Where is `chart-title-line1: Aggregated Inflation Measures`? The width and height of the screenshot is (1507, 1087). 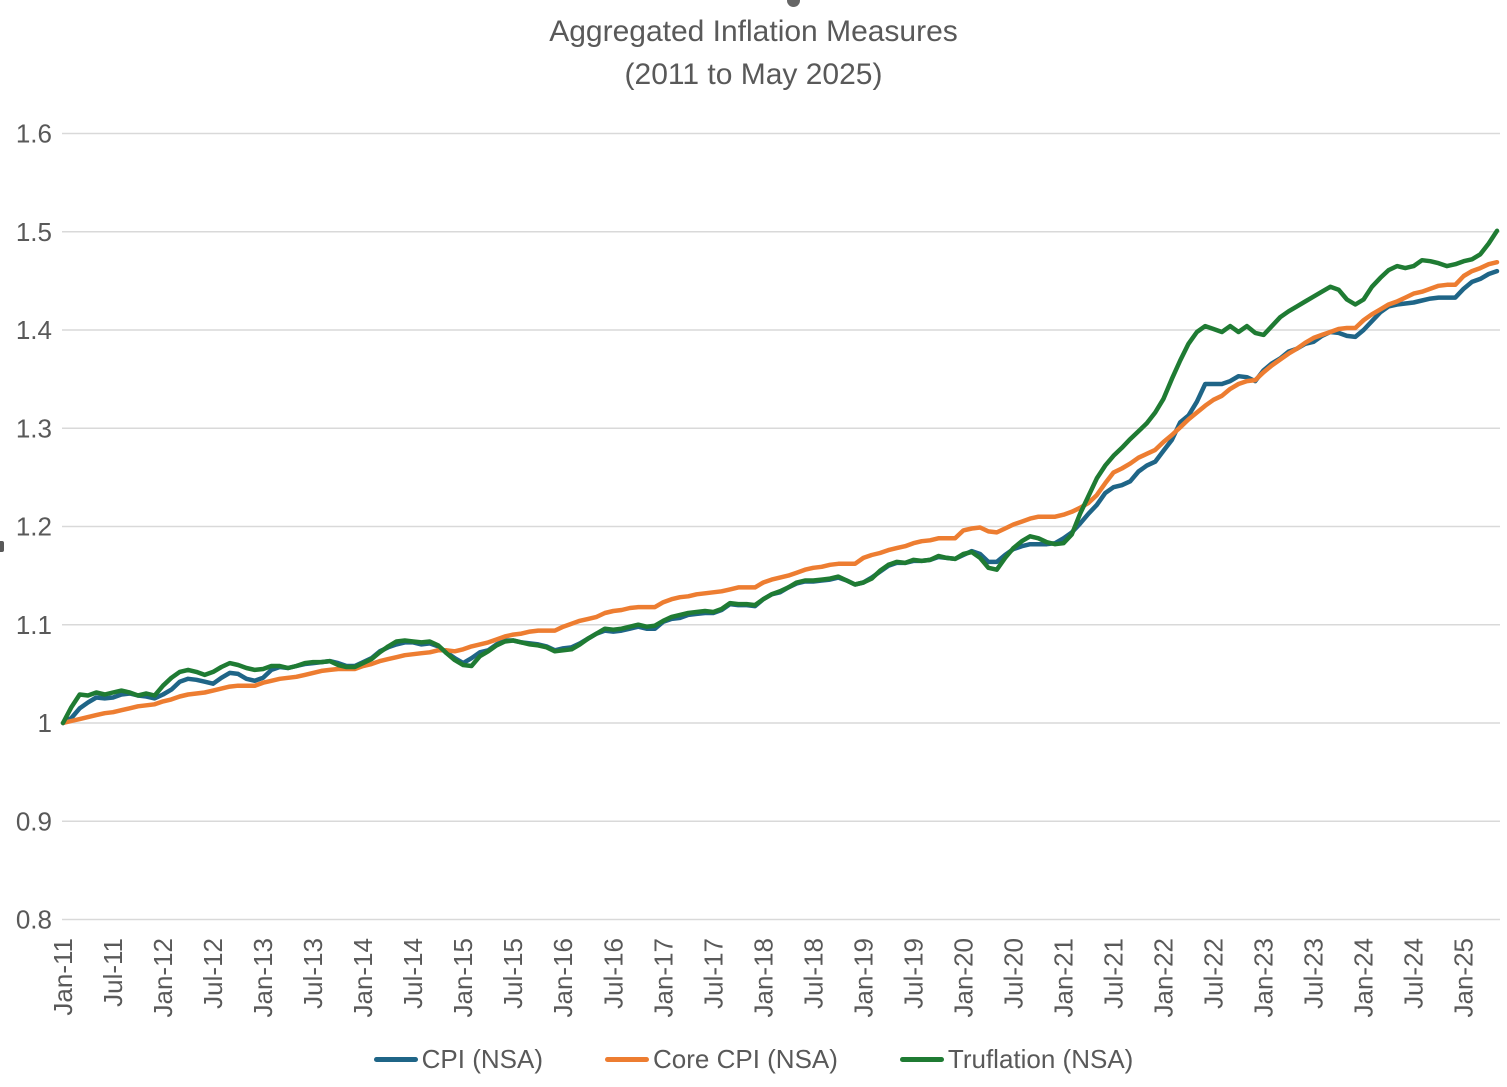 chart-title-line1: Aggregated Inflation Measures is located at coordinates (753, 31).